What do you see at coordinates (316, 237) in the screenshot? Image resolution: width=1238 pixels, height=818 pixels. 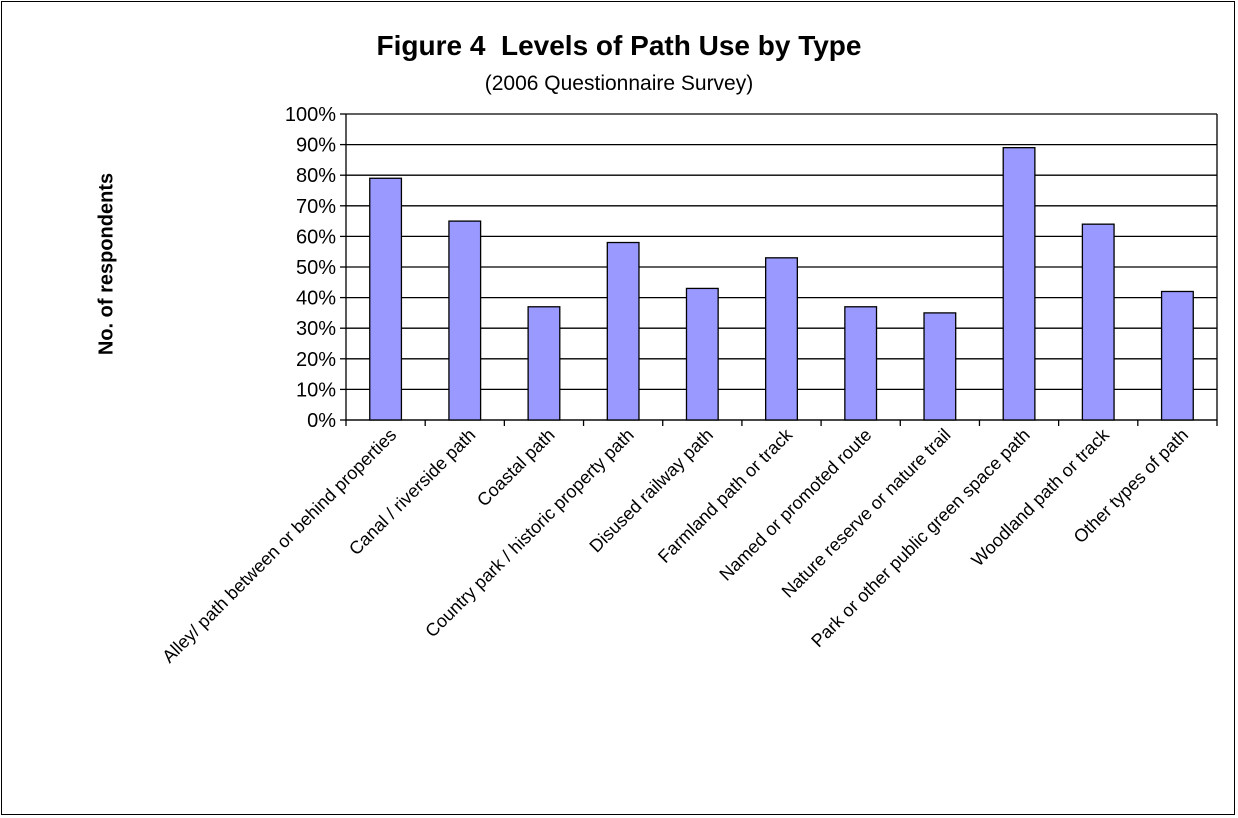 I see `y-tick-label: 60%` at bounding box center [316, 237].